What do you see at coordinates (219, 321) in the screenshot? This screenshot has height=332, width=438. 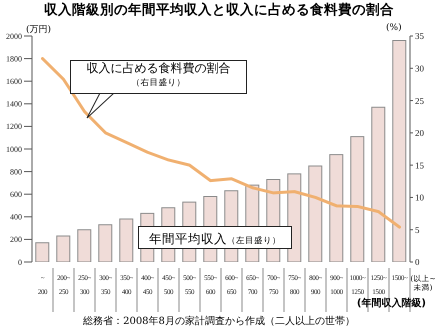 I see `text: 総務省：2008年8月の家計調査から作成（二人以上の世帯）` at bounding box center [219, 321].